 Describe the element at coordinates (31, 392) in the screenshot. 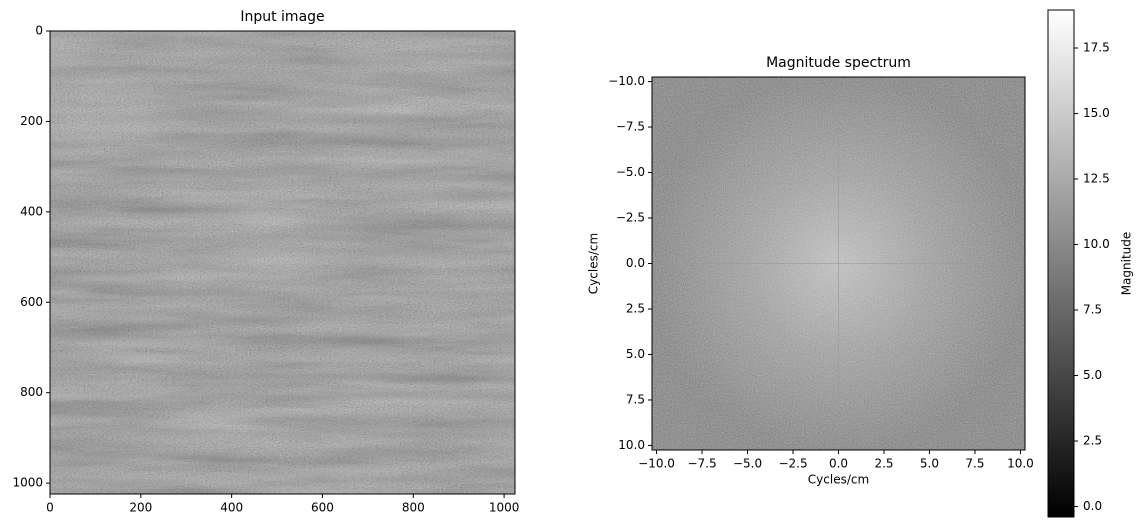

I see `y-tick-label: 800` at that location.